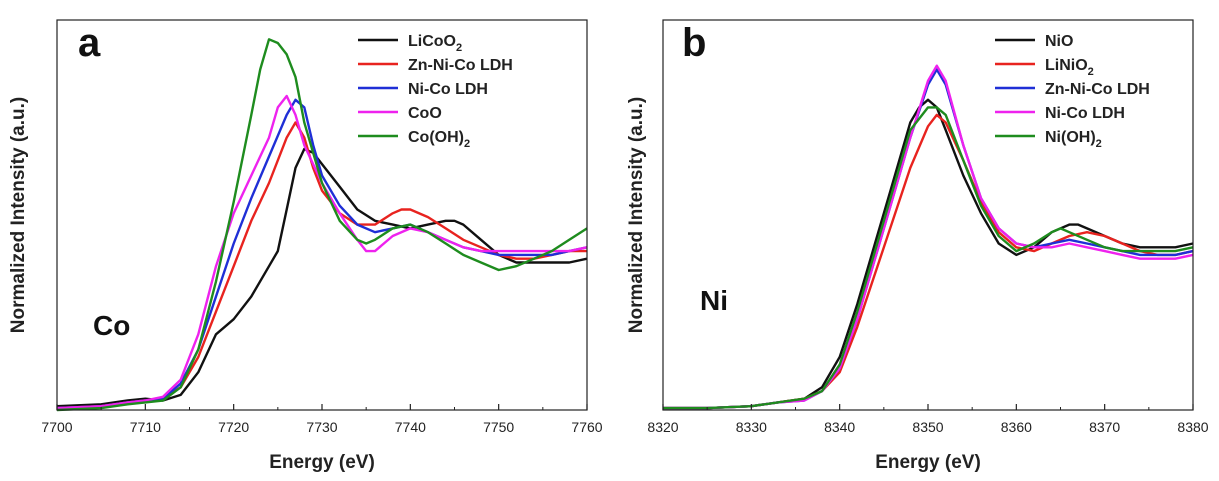  Describe the element at coordinates (111, 325) in the screenshot. I see `element-label-a: Co` at that location.